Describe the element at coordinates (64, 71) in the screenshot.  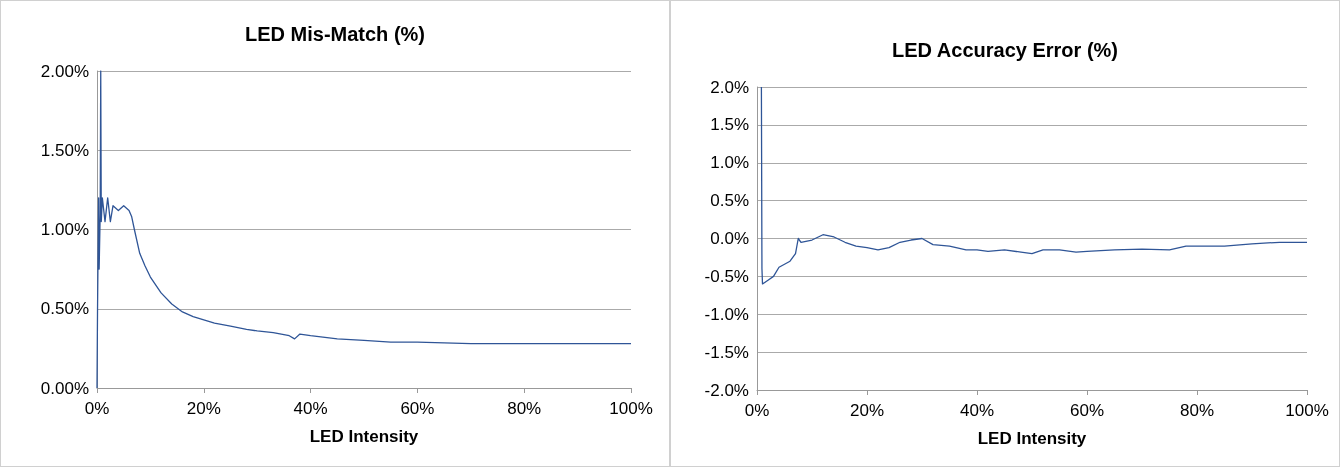
I see `y-tick-label: 2.00%` at that location.